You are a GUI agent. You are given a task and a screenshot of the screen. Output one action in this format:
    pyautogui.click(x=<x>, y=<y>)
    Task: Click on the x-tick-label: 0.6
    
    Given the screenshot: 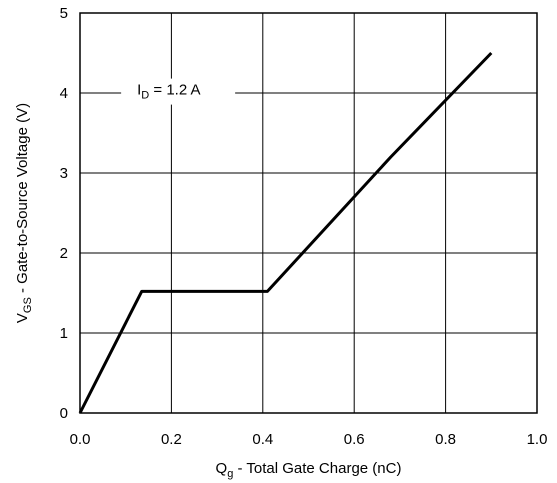 What is the action you would take?
    pyautogui.click(x=354, y=439)
    